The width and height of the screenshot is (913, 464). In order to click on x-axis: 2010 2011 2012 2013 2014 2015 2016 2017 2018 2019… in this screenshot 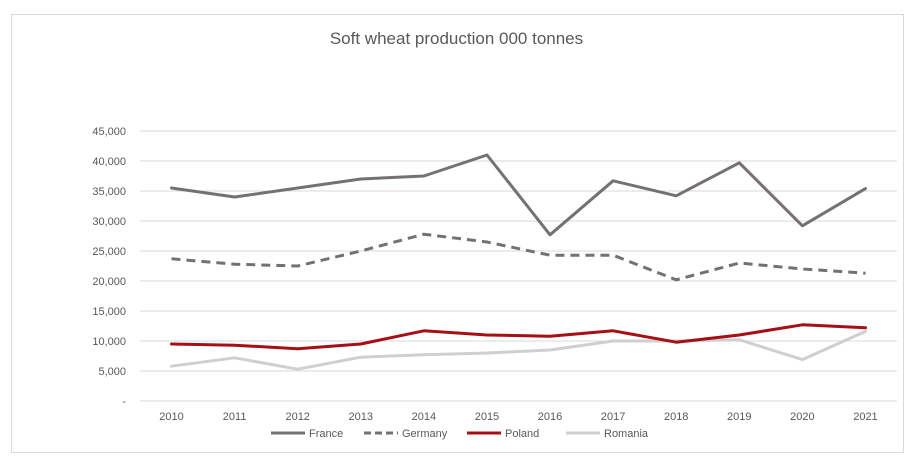, I will do `click(518, 417)`.